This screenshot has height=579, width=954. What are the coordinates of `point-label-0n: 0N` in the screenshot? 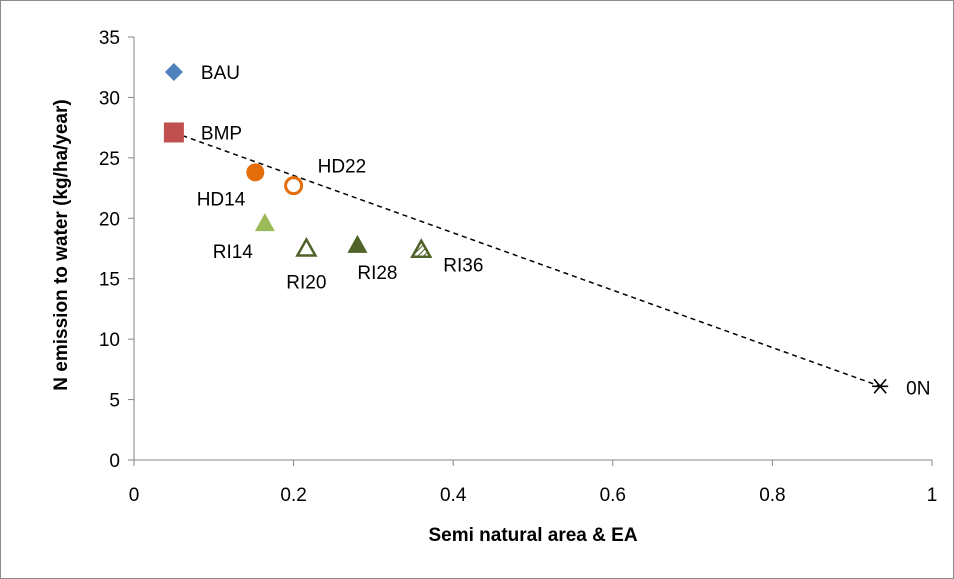 It's located at (918, 388).